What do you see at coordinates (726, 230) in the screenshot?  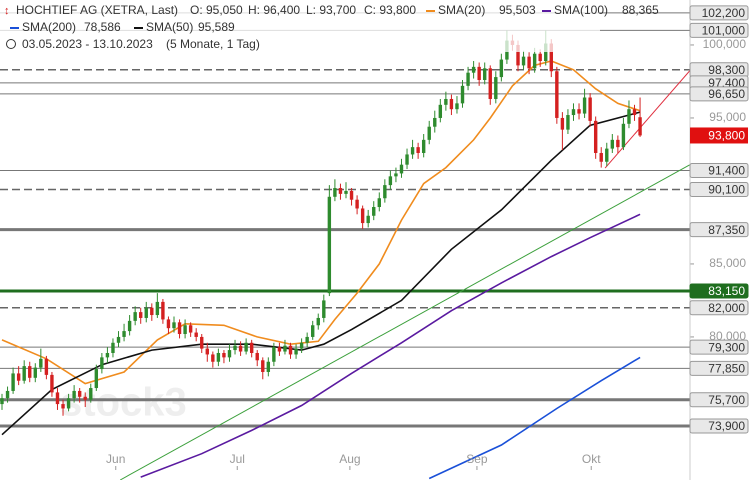 I see `level-label: 87,350` at bounding box center [726, 230].